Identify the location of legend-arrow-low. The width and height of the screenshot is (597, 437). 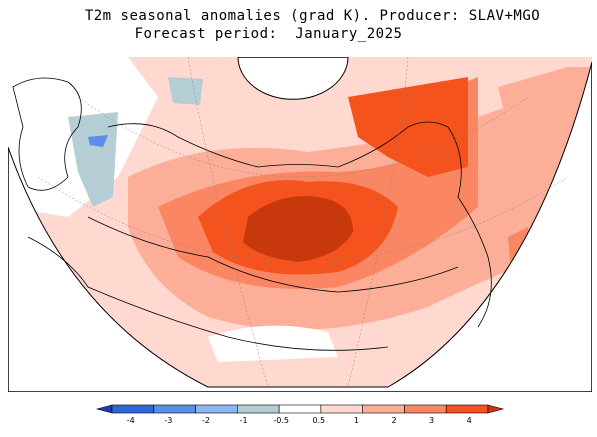
(104, 409).